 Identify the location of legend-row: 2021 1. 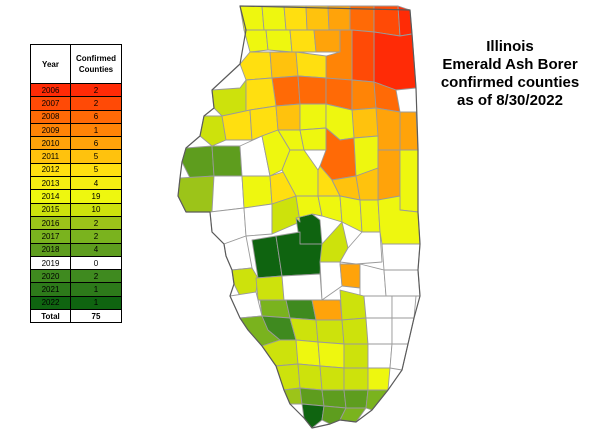
(76, 289).